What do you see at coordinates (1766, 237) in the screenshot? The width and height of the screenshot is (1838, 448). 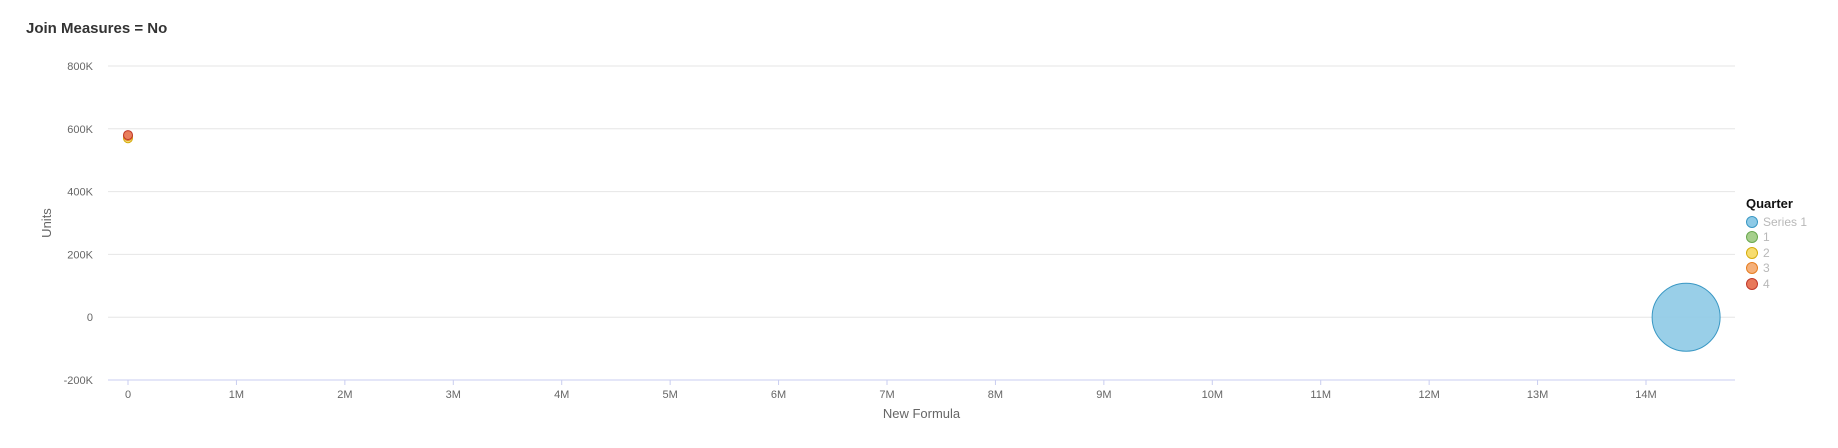 I see `legend-label: 1` at bounding box center [1766, 237].